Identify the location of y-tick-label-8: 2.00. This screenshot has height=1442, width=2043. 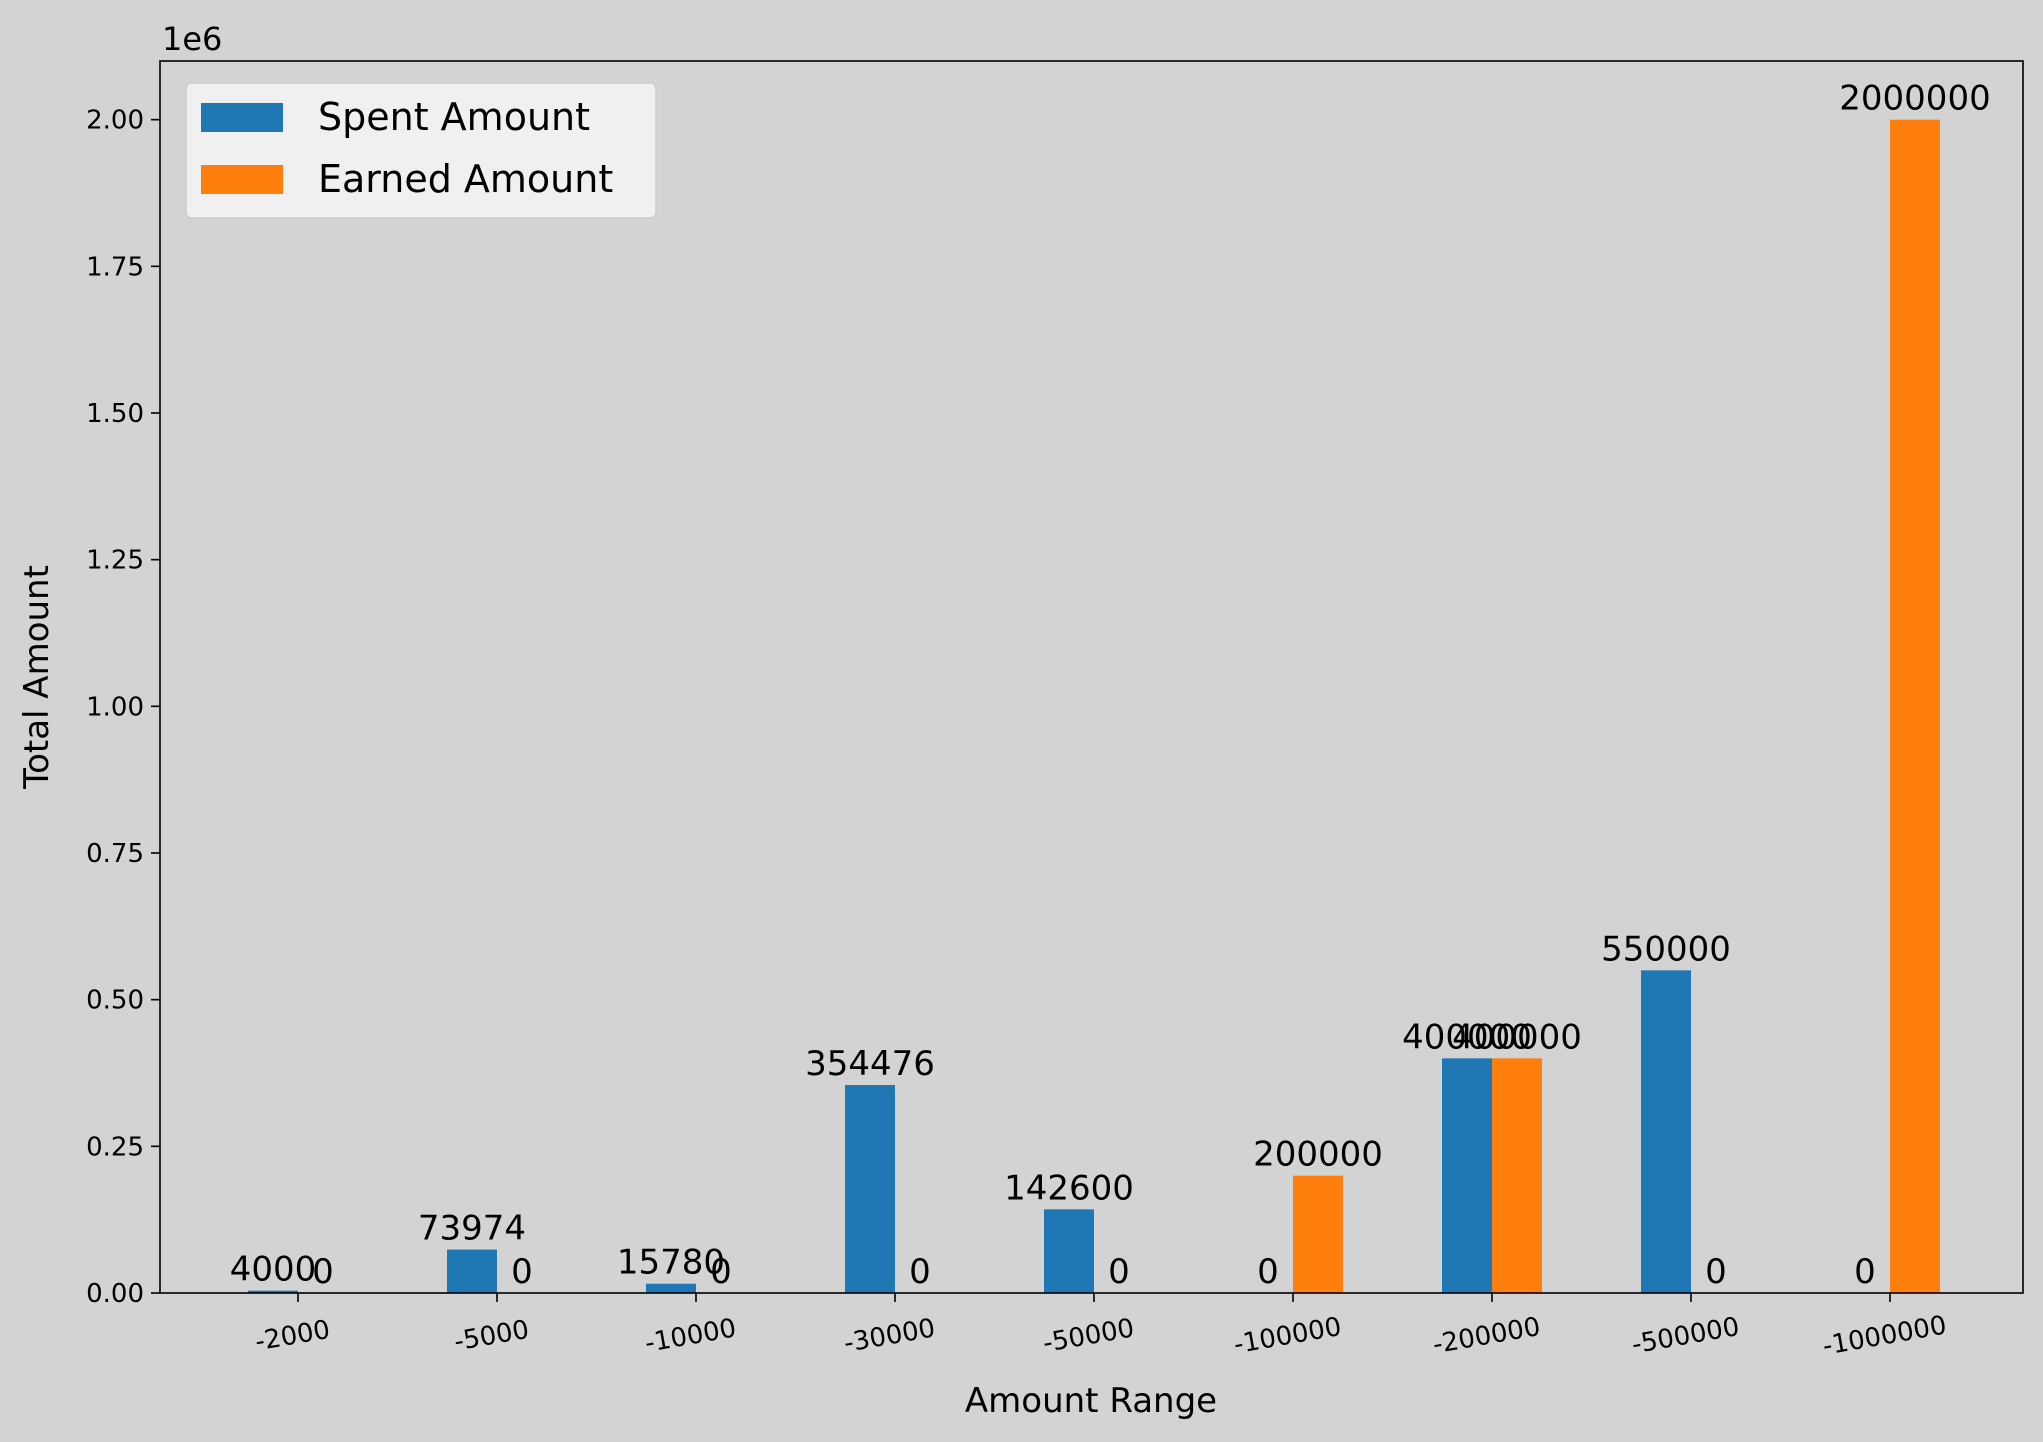
(115, 121).